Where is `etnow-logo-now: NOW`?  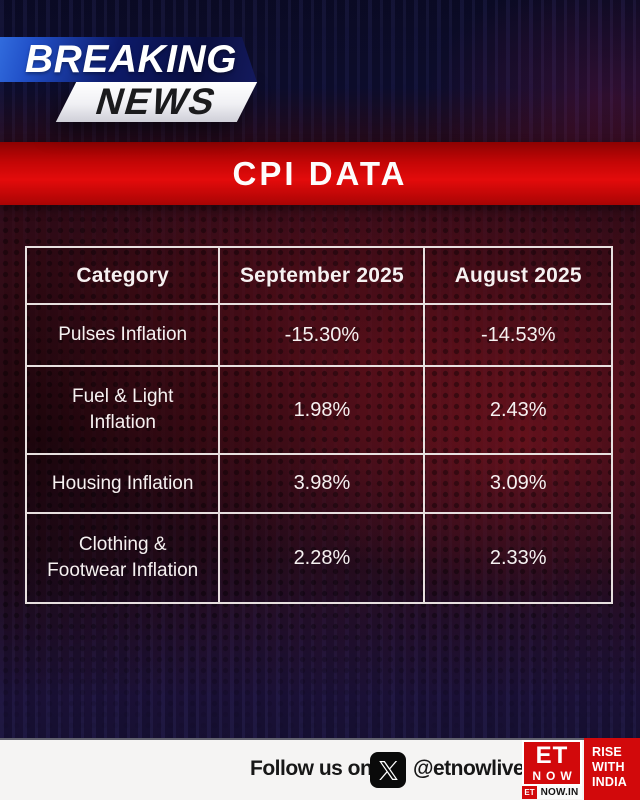
etnow-logo-now: NOW is located at coordinates (554, 776).